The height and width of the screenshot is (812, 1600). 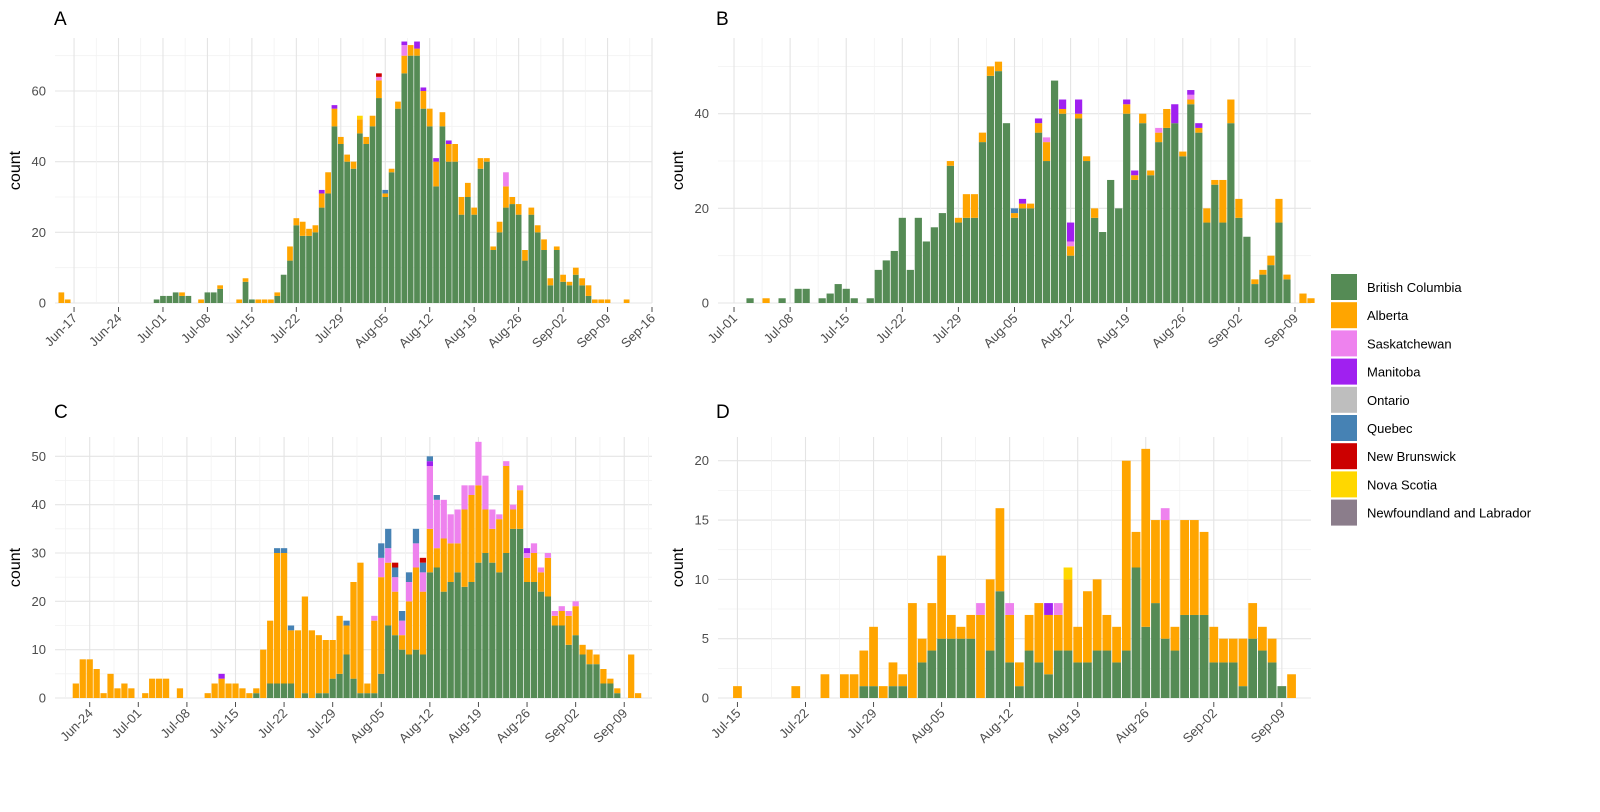 I want to click on y-tick-label: 10, so click(x=702, y=579).